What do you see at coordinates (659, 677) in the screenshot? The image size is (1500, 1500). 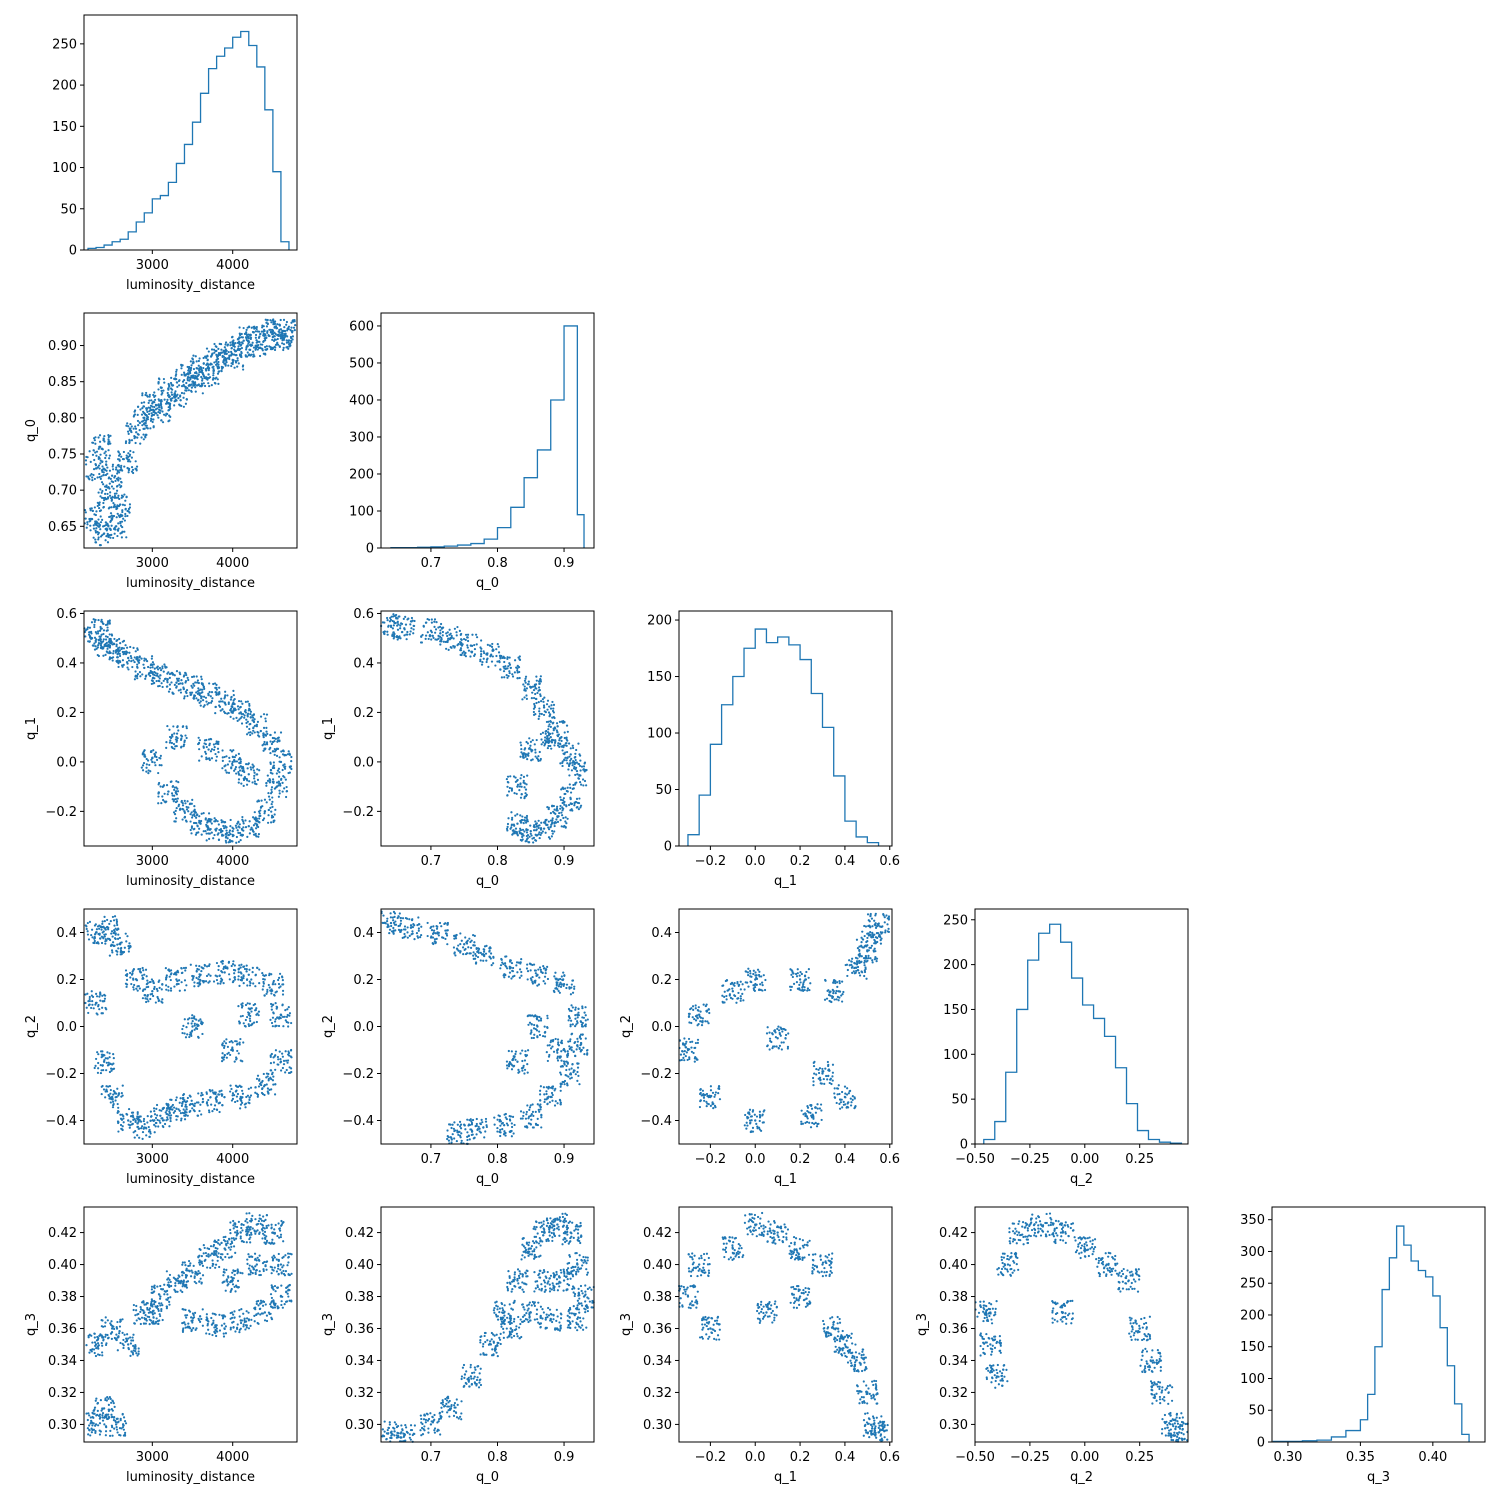 I see `y-tick-label: 150` at bounding box center [659, 677].